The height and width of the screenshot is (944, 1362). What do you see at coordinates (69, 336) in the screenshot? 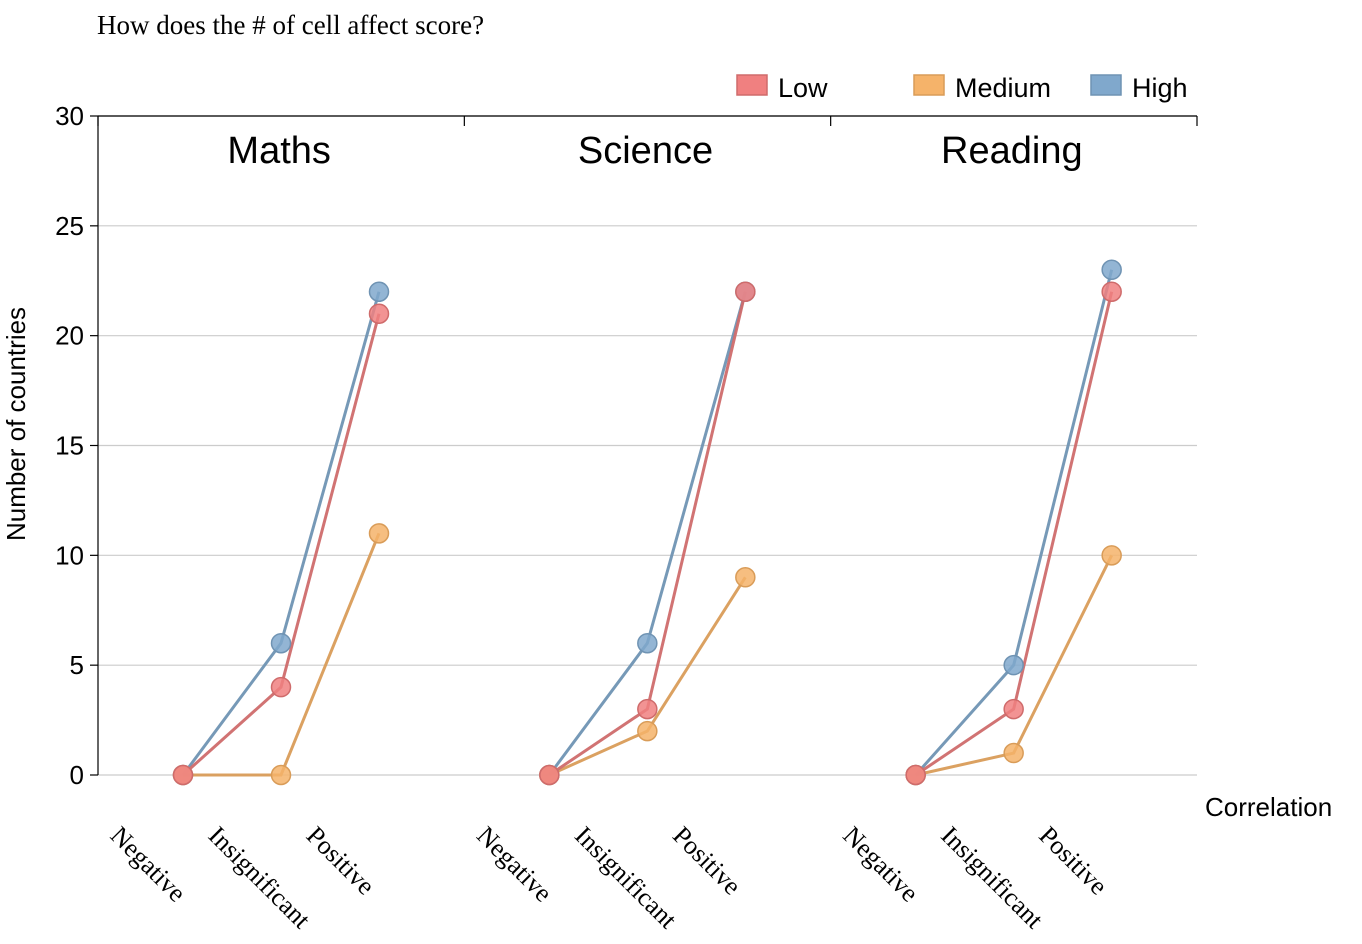
I see `y-tick-label: 20` at bounding box center [69, 336].